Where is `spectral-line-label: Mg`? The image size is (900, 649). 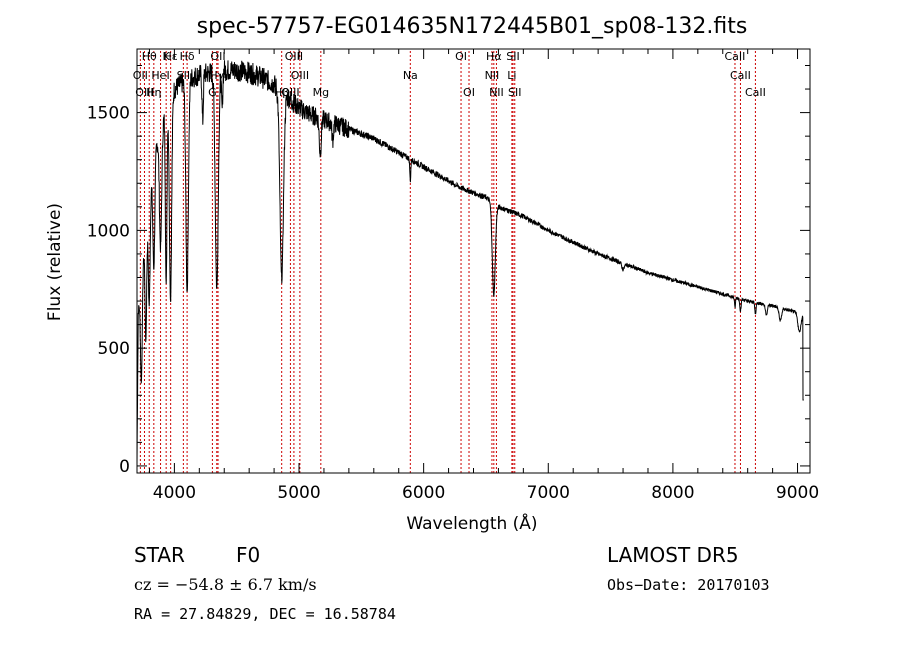 spectral-line-label: Mg is located at coordinates (321, 92).